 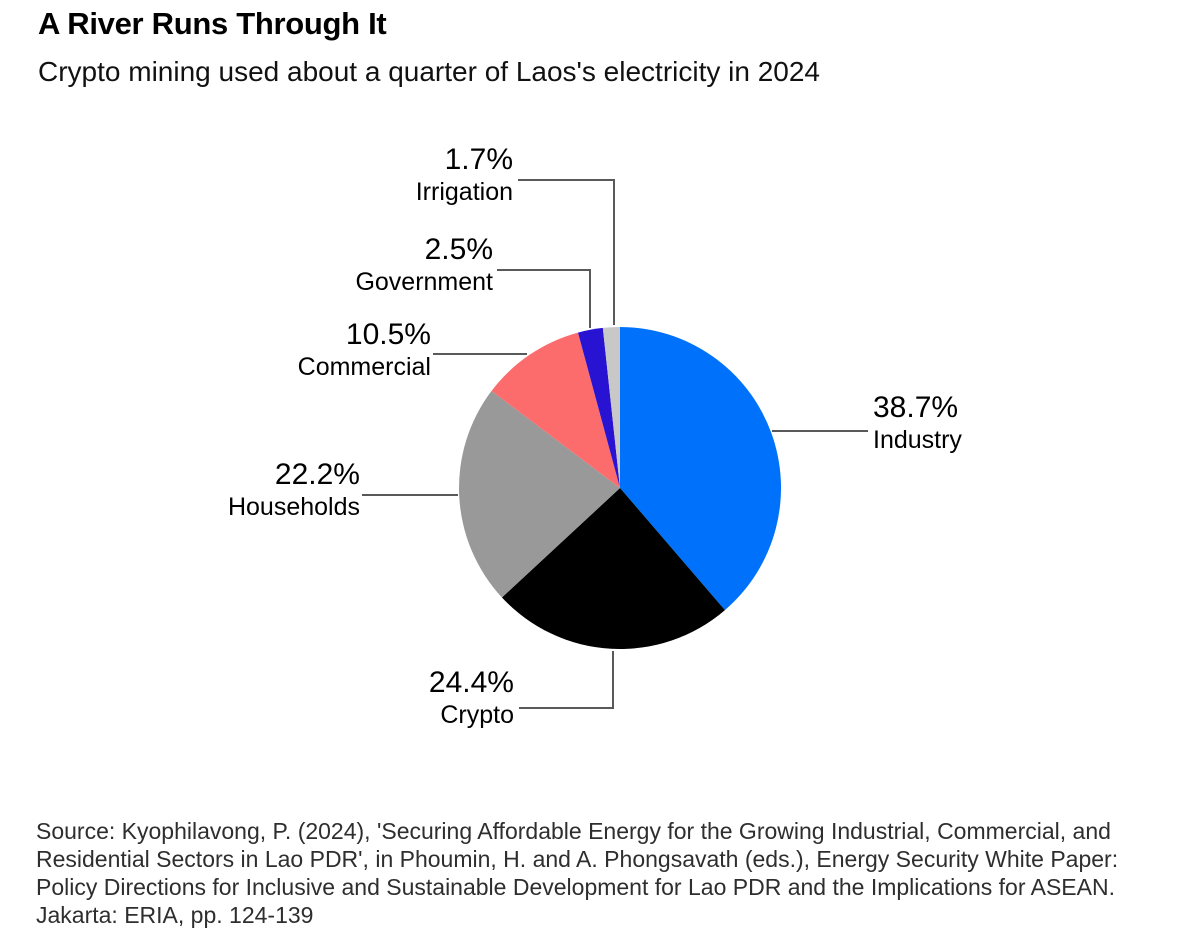 I want to click on pie-slice-households, so click(x=539, y=494).